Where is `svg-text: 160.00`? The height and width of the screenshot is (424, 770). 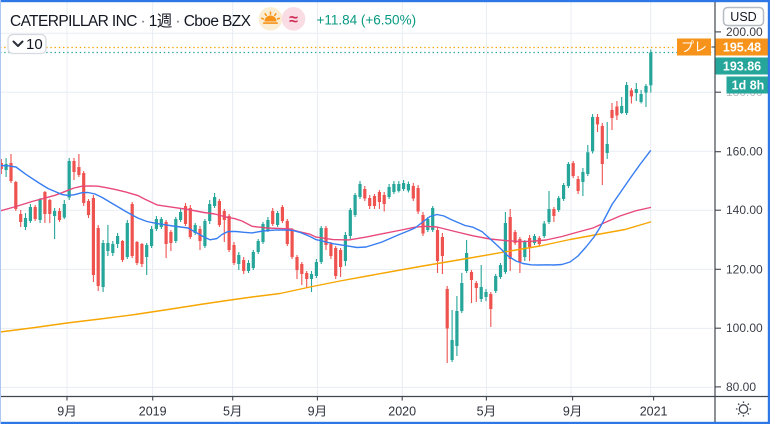 svg-text: 160.00 is located at coordinates (744, 152).